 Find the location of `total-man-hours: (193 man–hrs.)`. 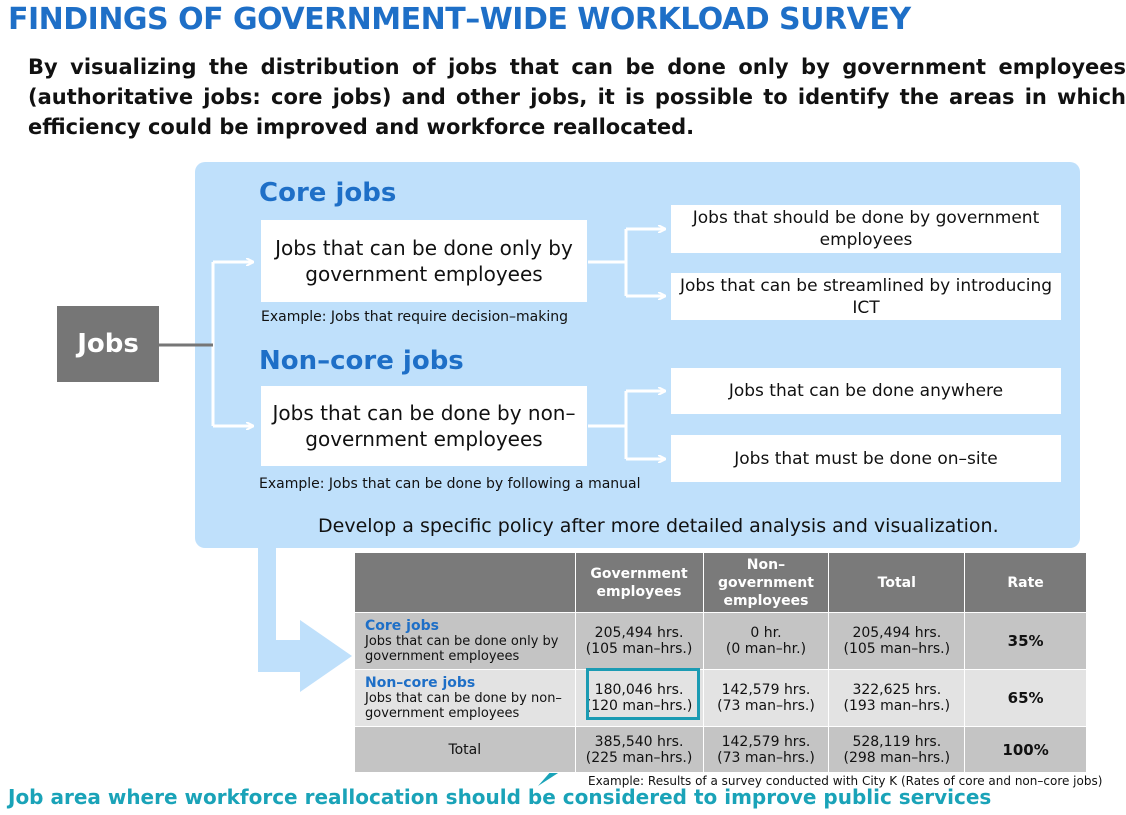

total-man-hours: (193 man–hrs.) is located at coordinates (897, 706).